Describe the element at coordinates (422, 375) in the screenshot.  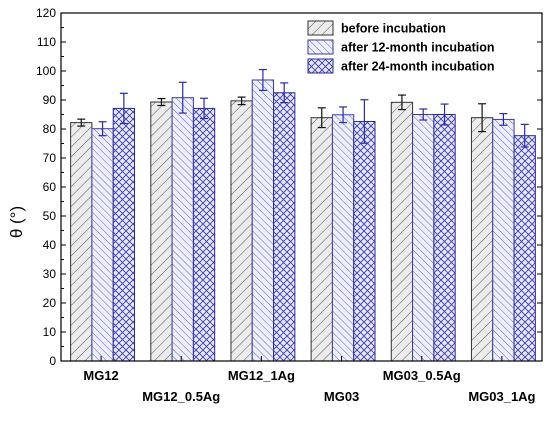
I see `x-tick-label: MG03_0.5Ag` at that location.